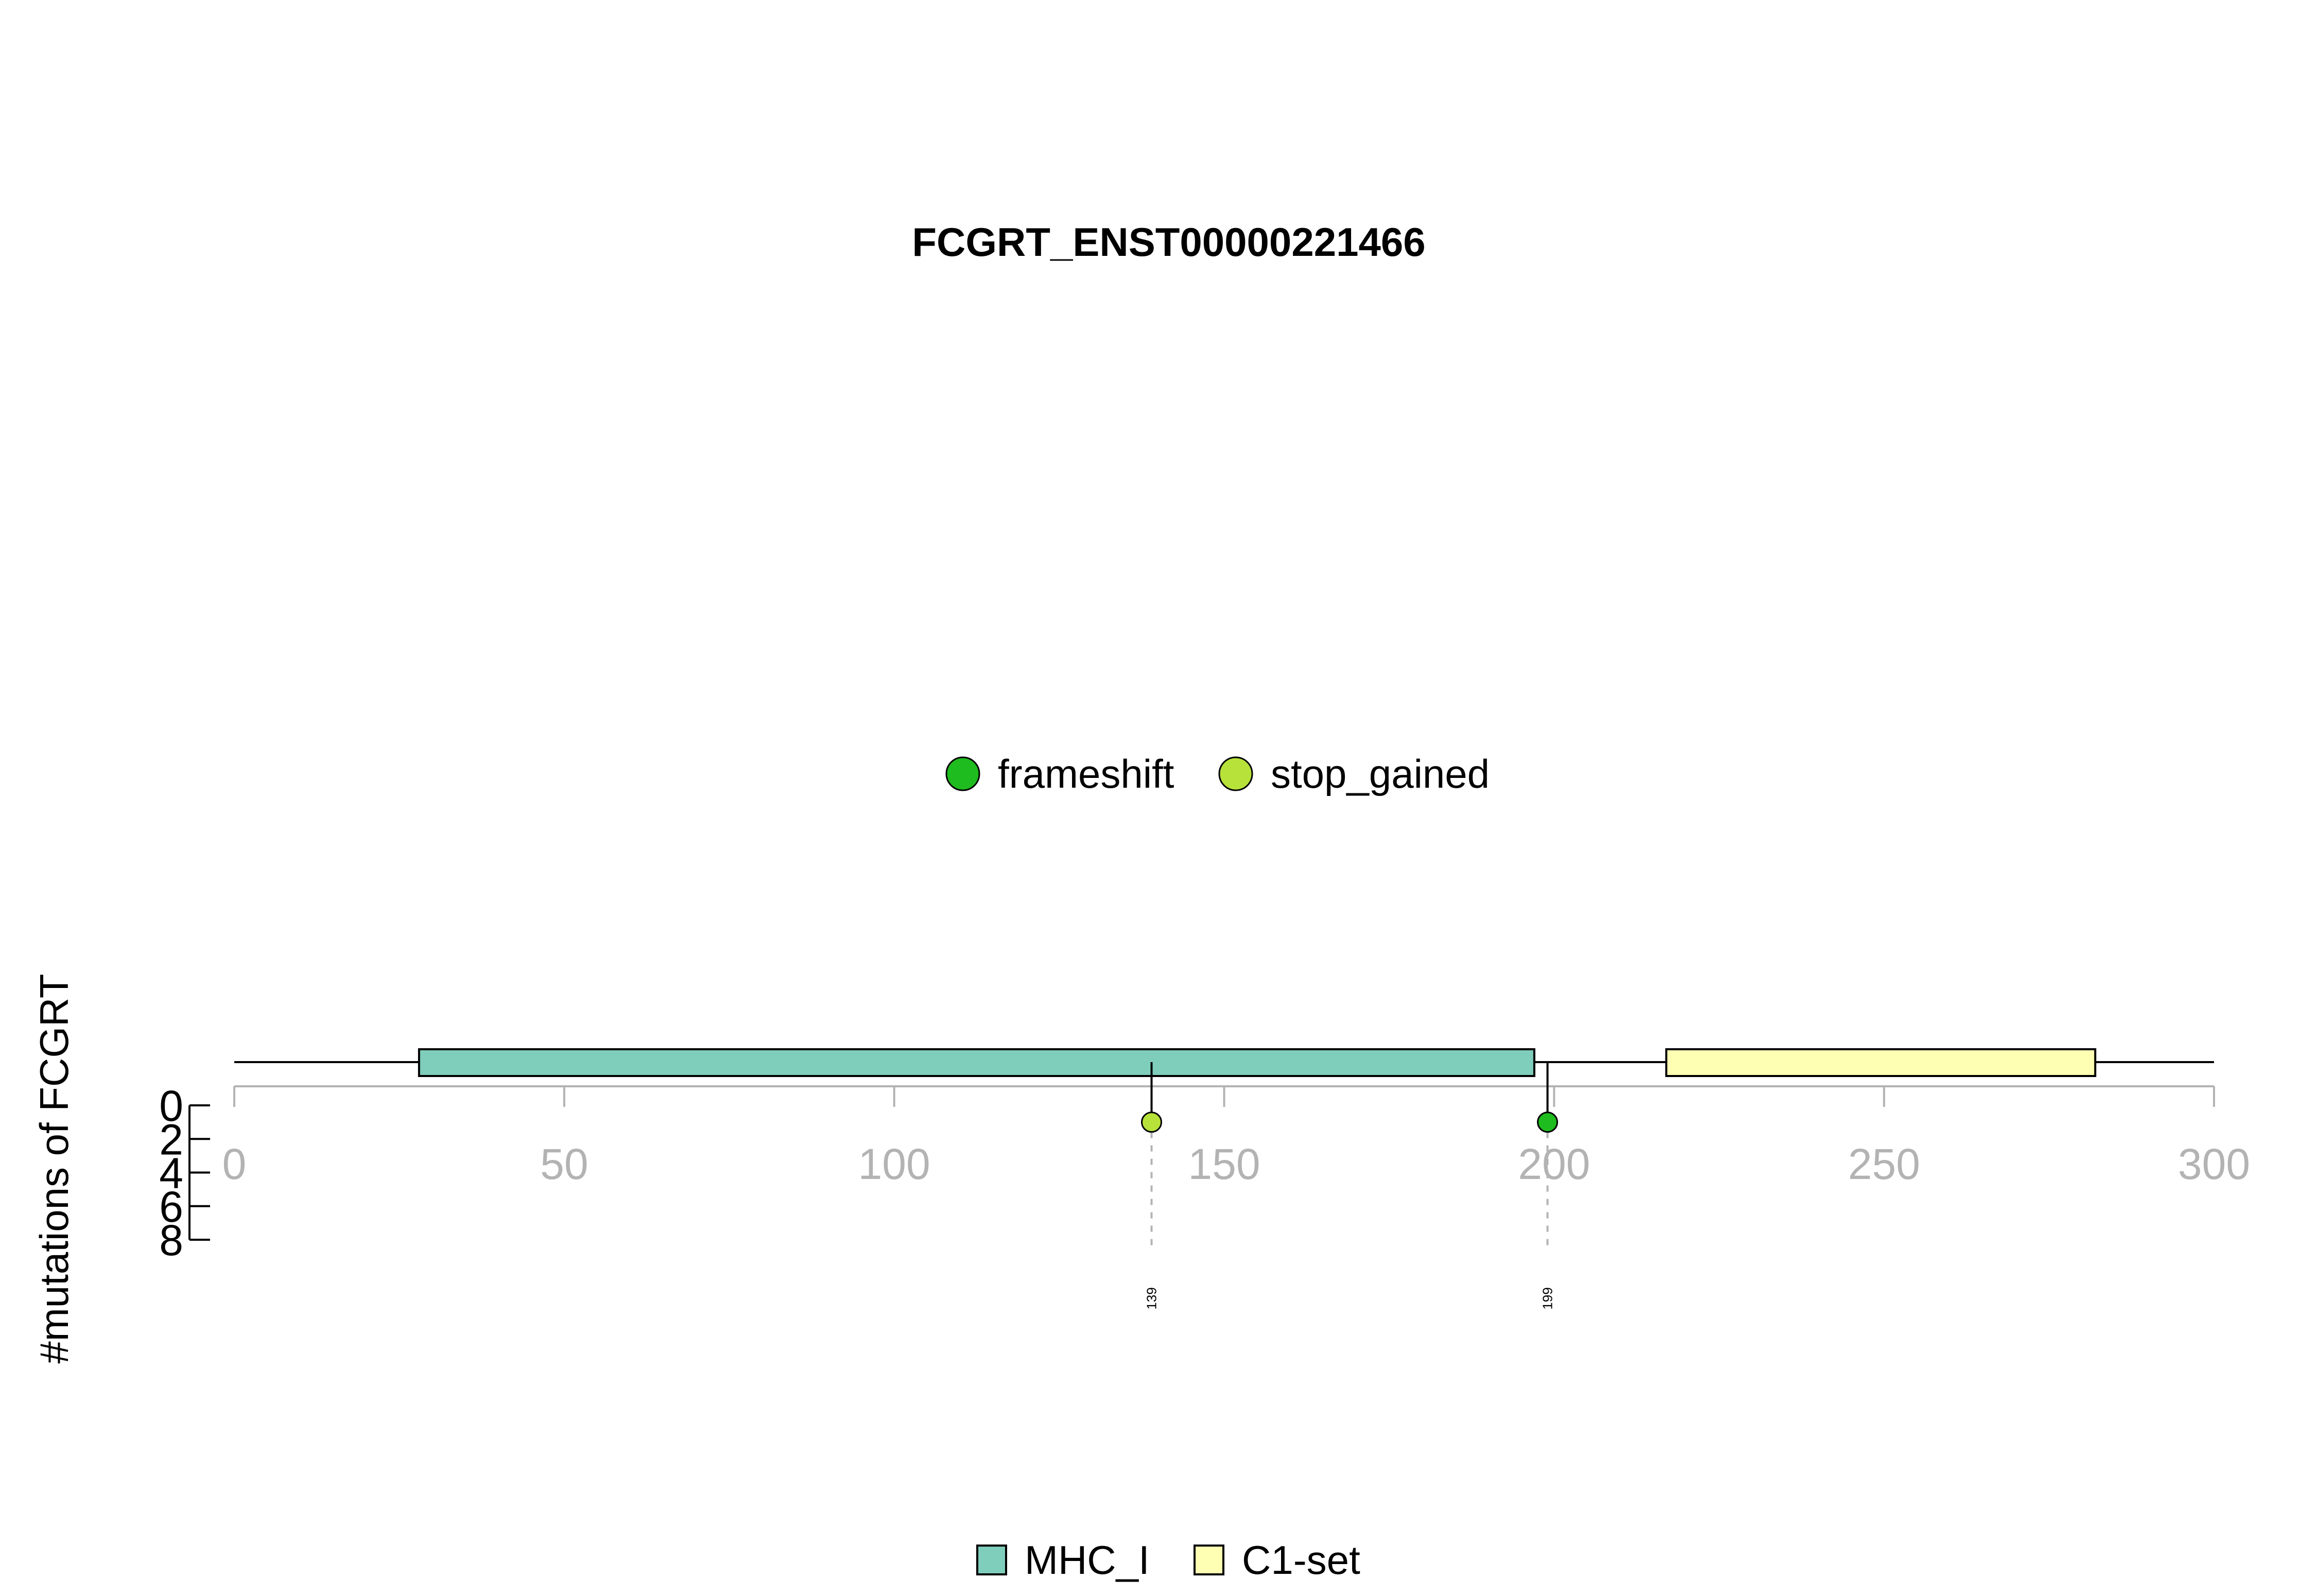 This screenshot has height=1596, width=2317. Describe the element at coordinates (171, 1240) in the screenshot. I see `y-tick-label-8: 8` at that location.